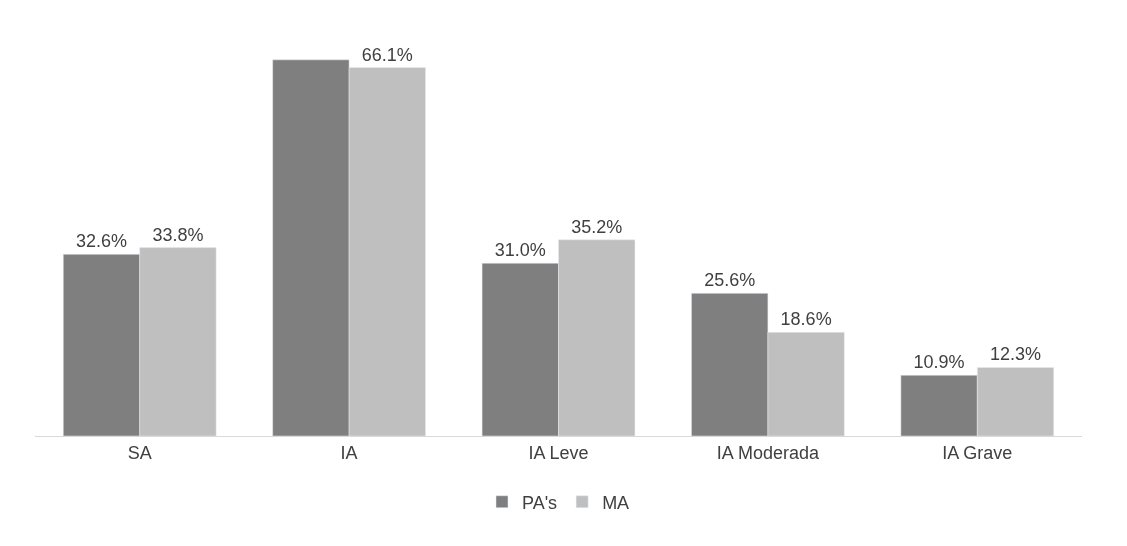  I want to click on x-tick-label: IA Leve, so click(558, 452).